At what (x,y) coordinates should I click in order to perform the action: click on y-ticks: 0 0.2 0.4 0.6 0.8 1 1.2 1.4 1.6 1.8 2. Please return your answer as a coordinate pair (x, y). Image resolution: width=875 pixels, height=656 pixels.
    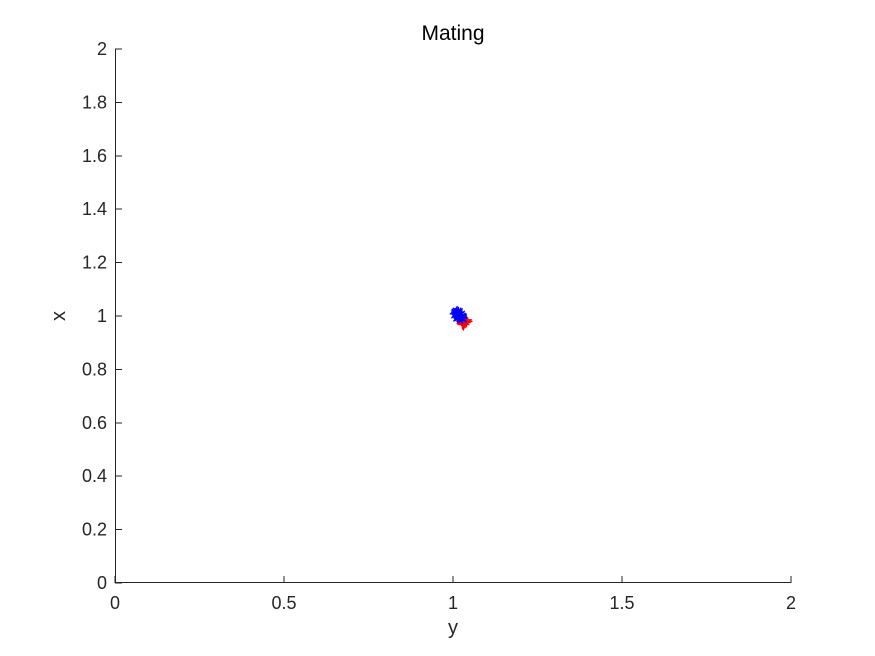
    Looking at the image, I should click on (102, 316).